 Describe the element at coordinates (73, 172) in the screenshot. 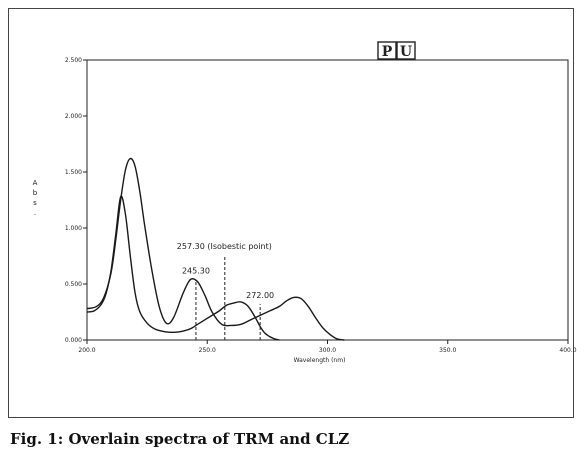

I see `y-tick-label: 1.500` at that location.